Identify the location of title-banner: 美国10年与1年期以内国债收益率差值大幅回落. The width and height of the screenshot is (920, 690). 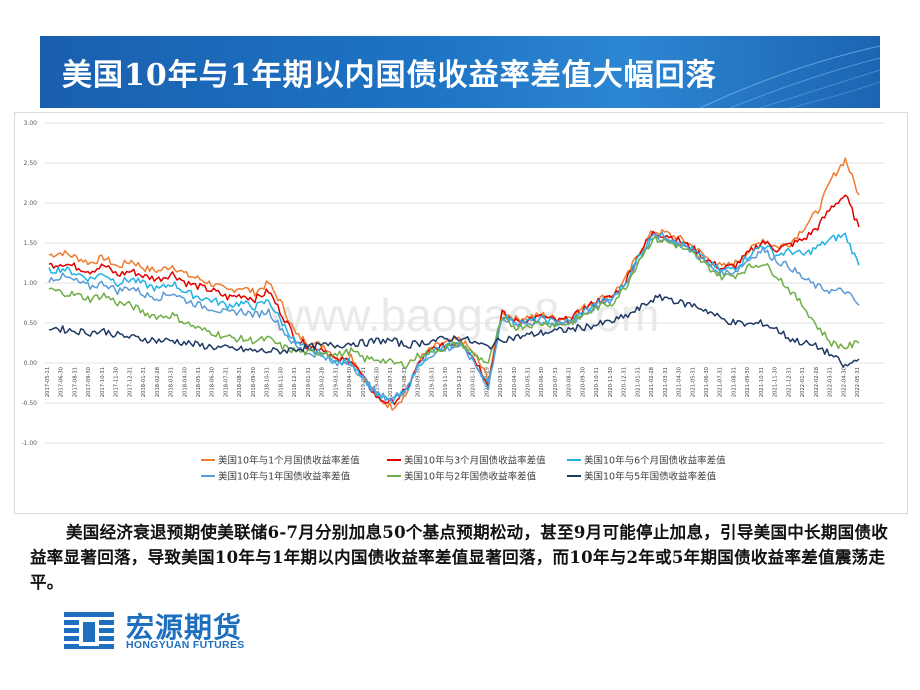
(460, 72).